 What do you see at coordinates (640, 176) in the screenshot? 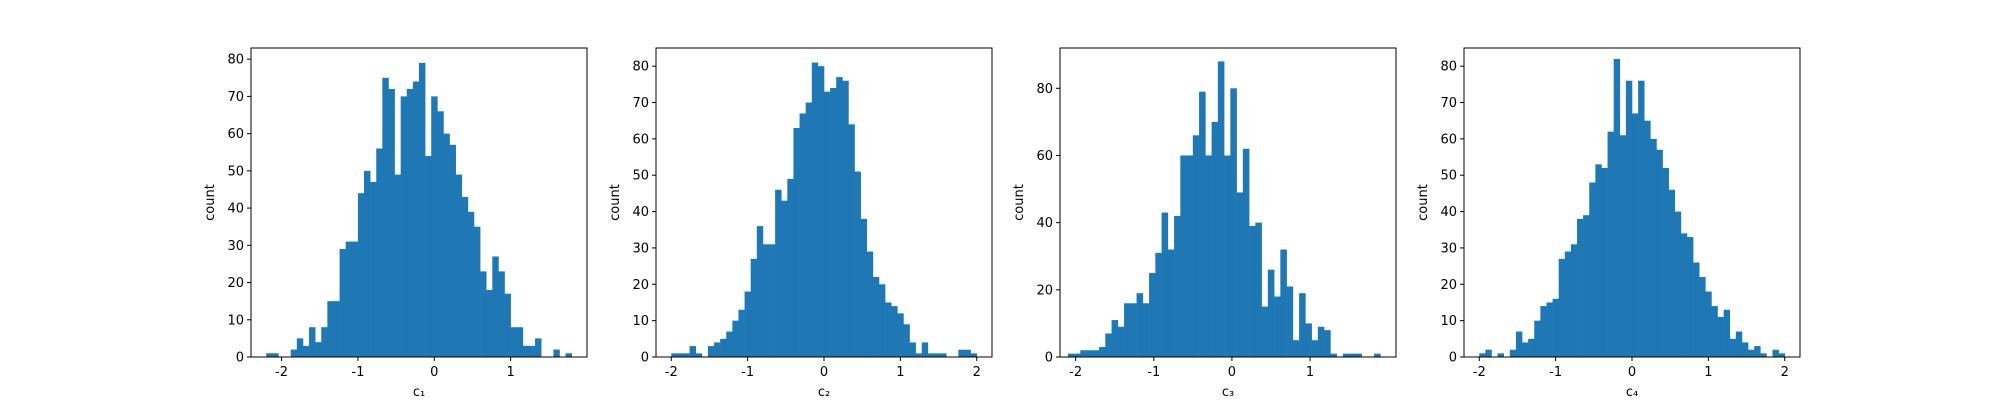
I see `y-tick-label: 50` at bounding box center [640, 176].